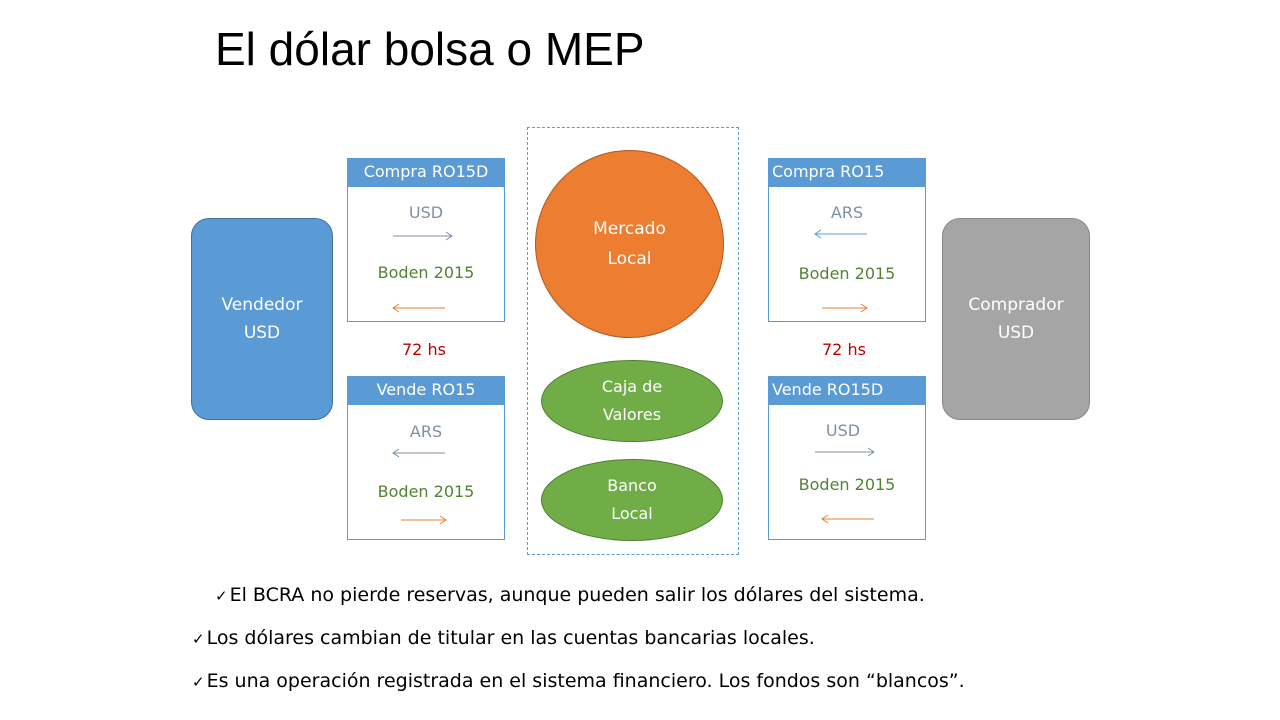  What do you see at coordinates (262, 305) in the screenshot?
I see `vendedor-line1: Vendedor` at bounding box center [262, 305].